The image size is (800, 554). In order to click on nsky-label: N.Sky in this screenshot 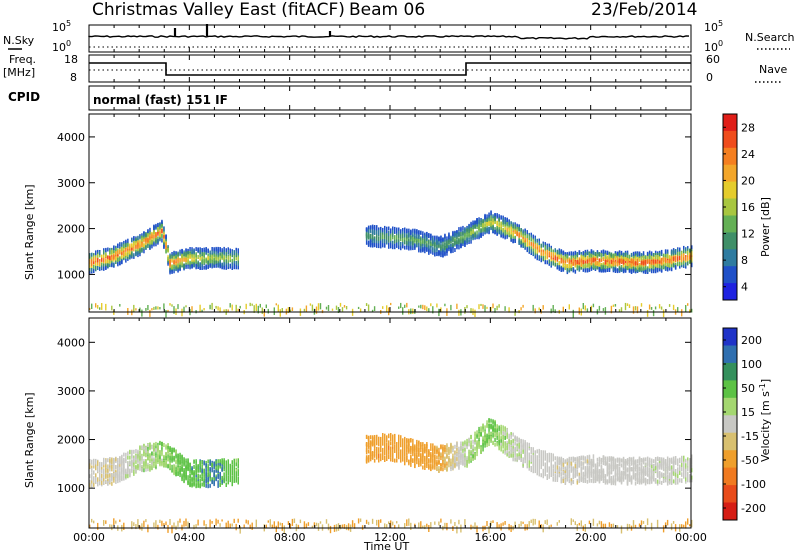, I will do `click(19, 40)`.